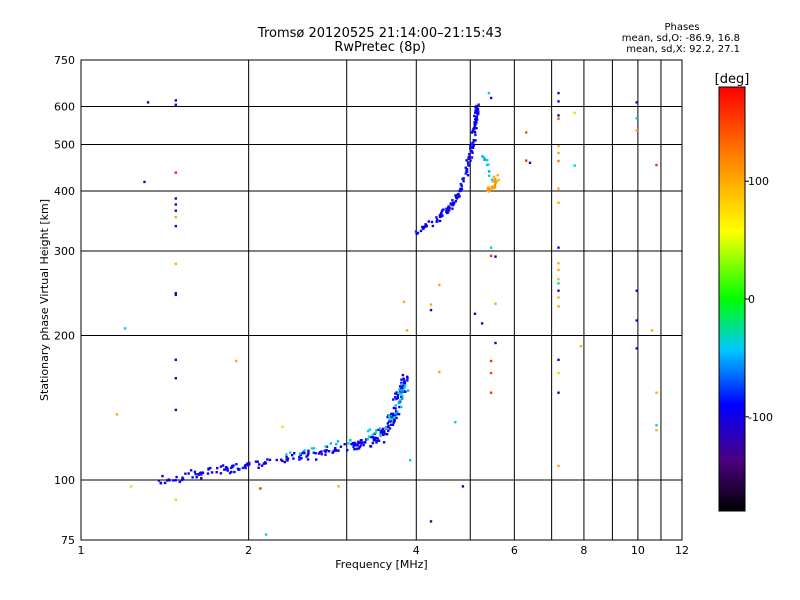  Describe the element at coordinates (732, 299) in the screenshot. I see `colorbar` at that location.